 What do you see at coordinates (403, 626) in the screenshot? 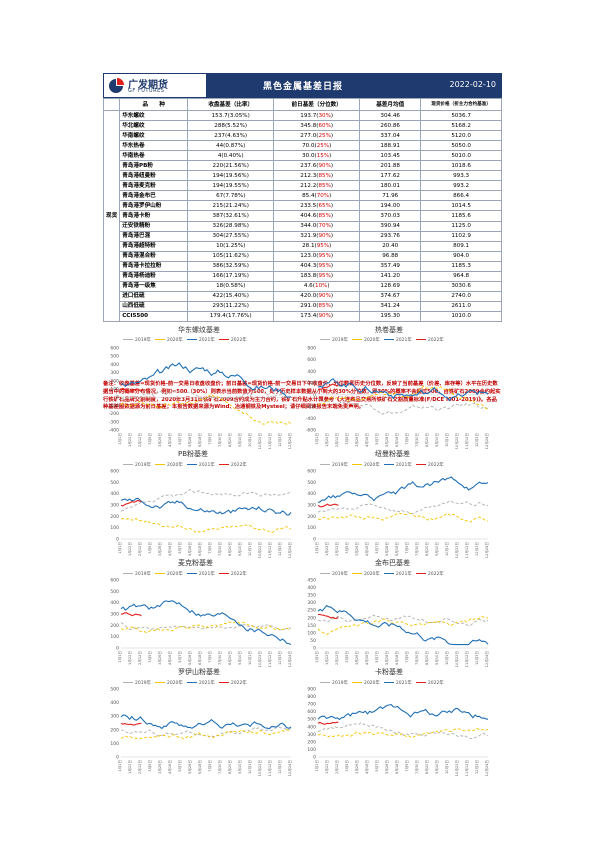
I see `series-line-2020年` at bounding box center [403, 626].